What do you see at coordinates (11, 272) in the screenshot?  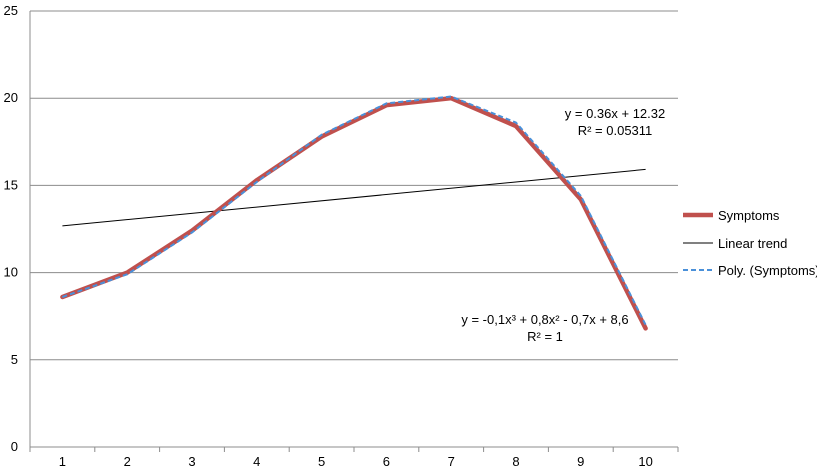 I see `y-tick-label-10: 10` at bounding box center [11, 272].